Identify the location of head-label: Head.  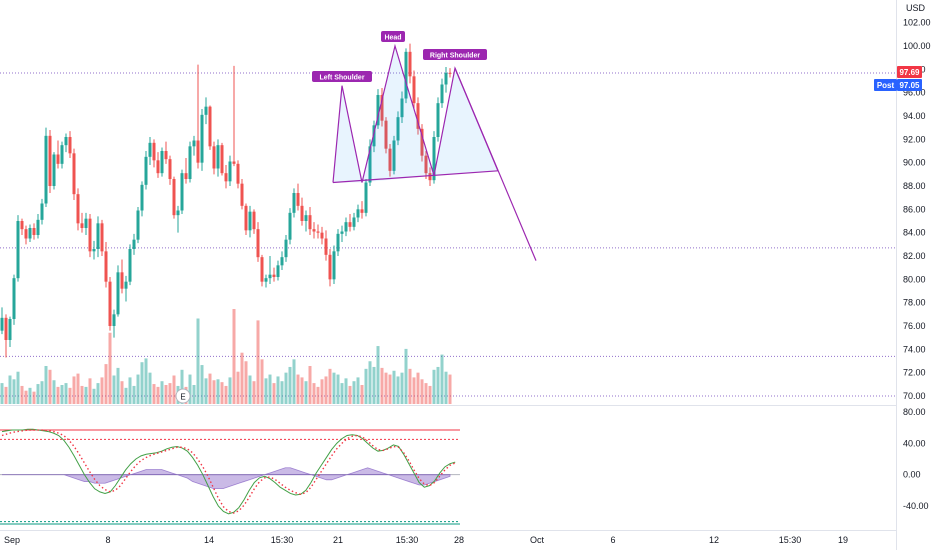
(393, 36).